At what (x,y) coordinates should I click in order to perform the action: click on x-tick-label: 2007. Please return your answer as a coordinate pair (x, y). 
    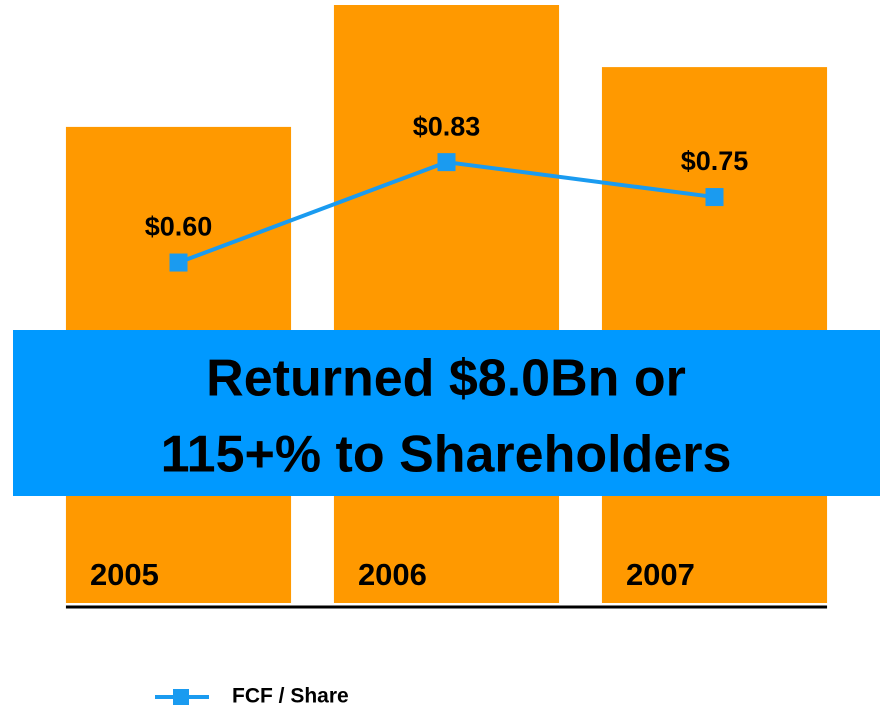
    Looking at the image, I should click on (660, 574).